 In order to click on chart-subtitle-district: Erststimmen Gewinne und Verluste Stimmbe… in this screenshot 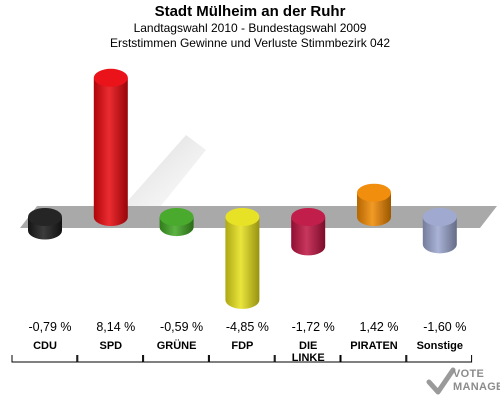, I will do `click(250, 43)`.